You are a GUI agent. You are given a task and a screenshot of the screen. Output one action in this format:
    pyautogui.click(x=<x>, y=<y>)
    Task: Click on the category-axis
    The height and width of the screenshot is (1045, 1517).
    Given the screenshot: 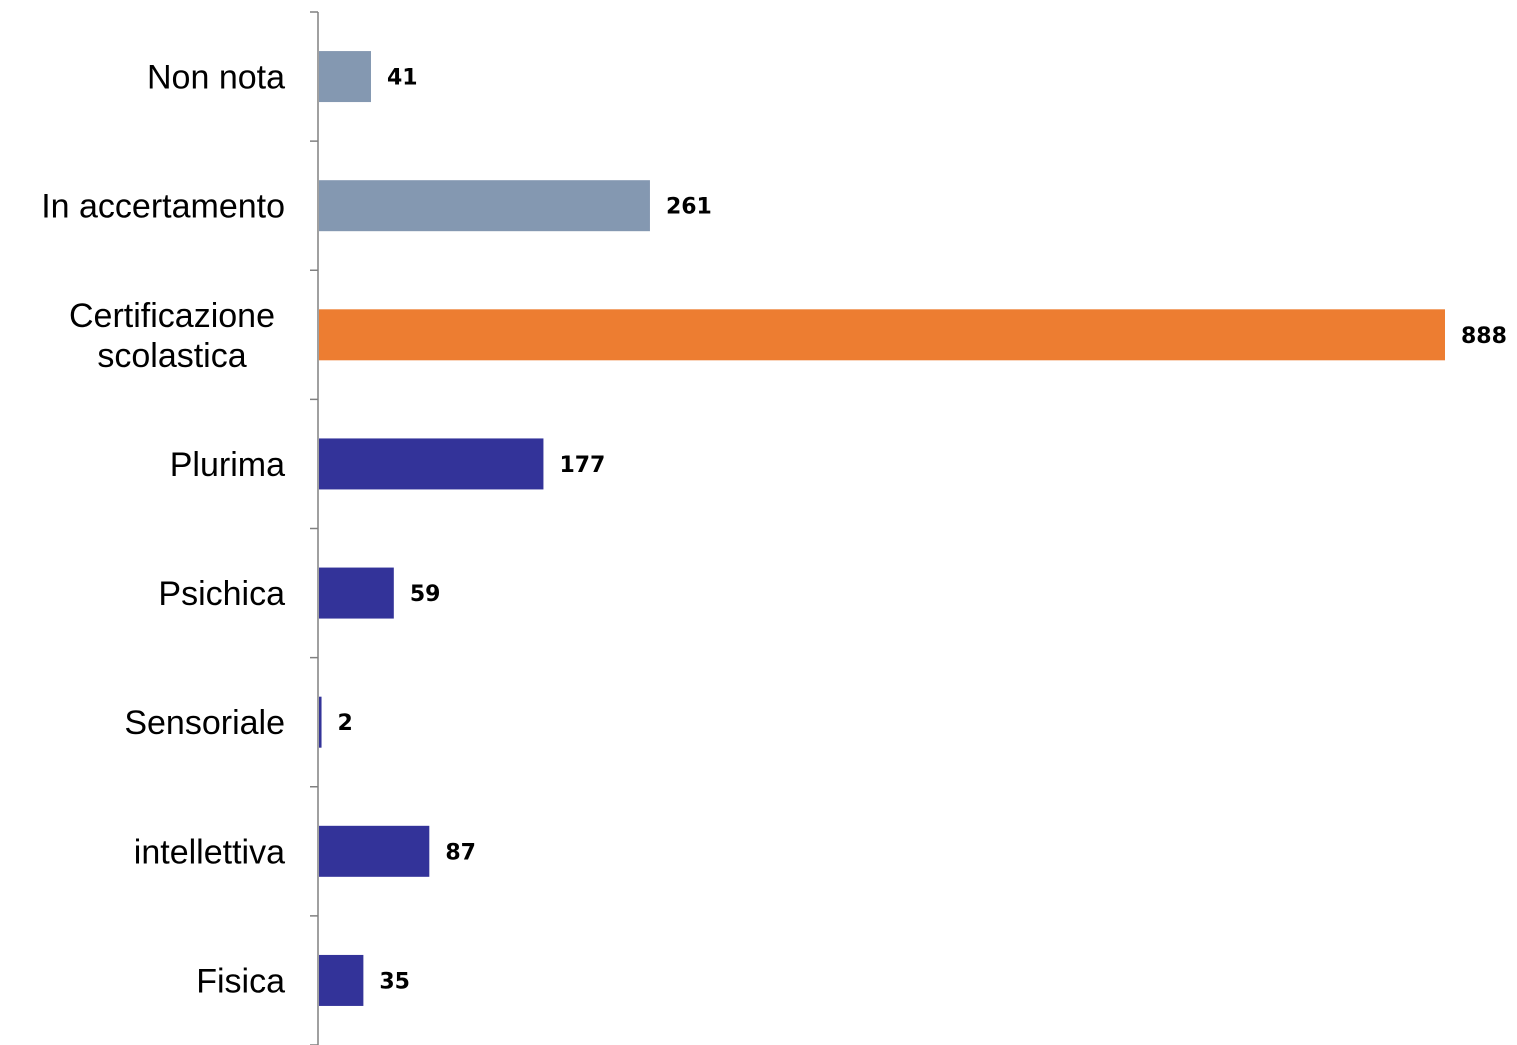 What is the action you would take?
    pyautogui.click(x=314, y=528)
    